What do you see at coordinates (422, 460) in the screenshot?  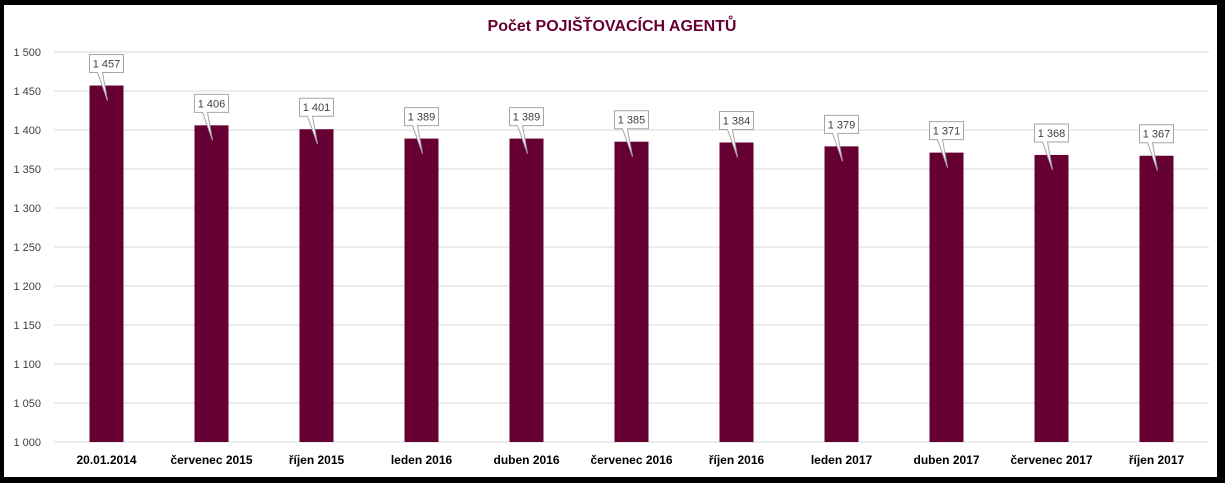 I see `x-category-label: leden 2016` at bounding box center [422, 460].